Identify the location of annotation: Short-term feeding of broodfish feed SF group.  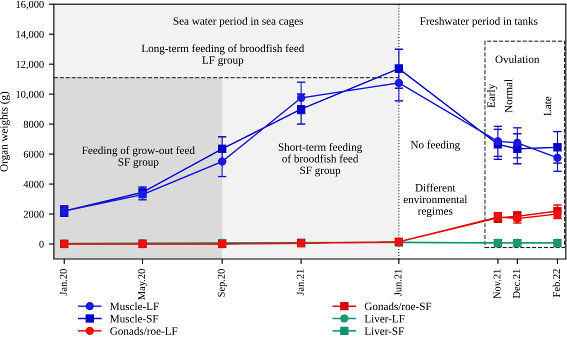
(320, 159).